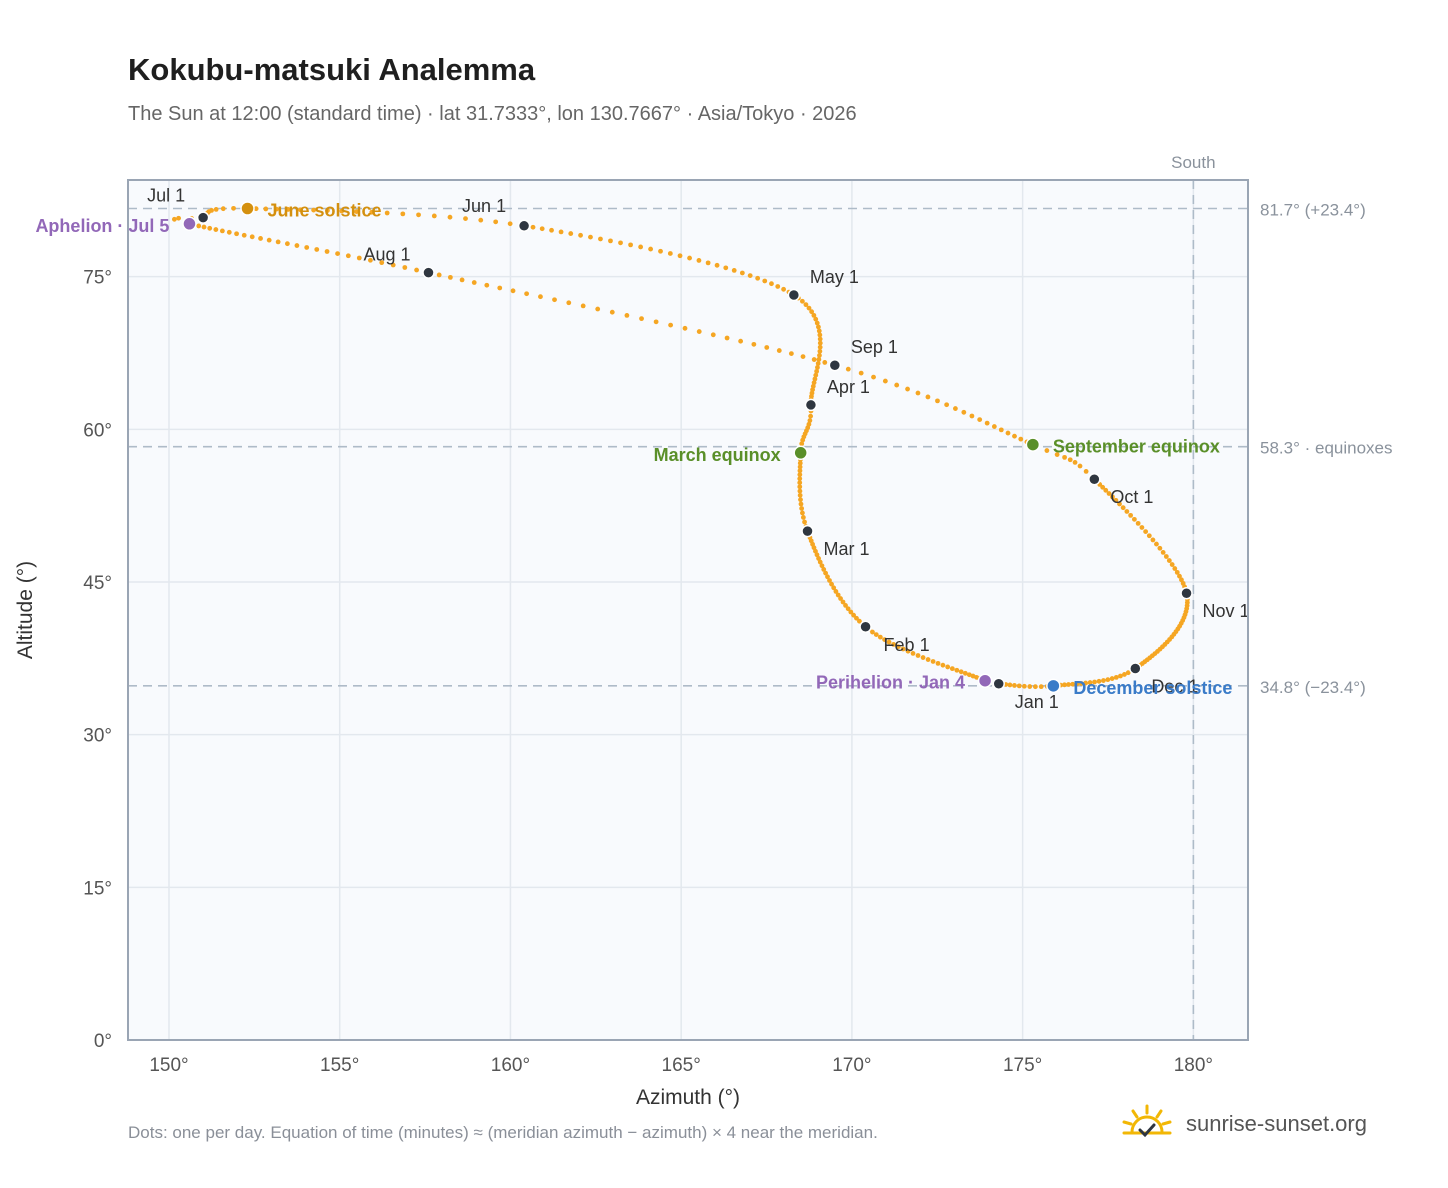 The height and width of the screenshot is (1188, 1448). I want to click on month-label: Aug 1, so click(386, 255).